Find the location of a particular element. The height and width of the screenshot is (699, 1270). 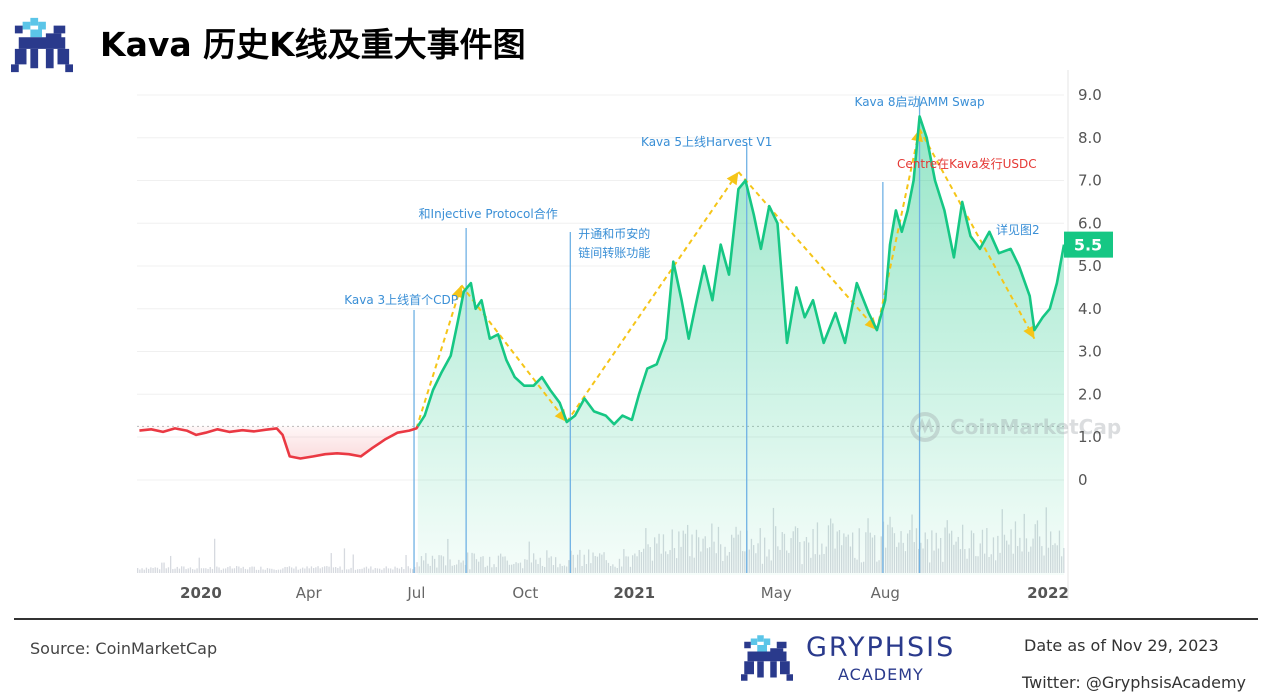

y-tick-label: 8.0 is located at coordinates (1090, 138).